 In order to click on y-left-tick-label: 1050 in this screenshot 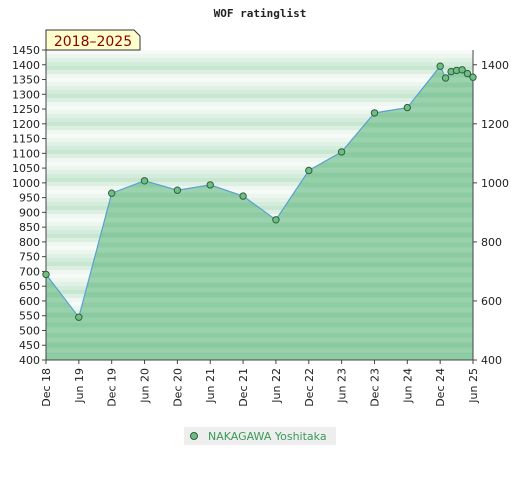, I will do `click(26, 168)`.